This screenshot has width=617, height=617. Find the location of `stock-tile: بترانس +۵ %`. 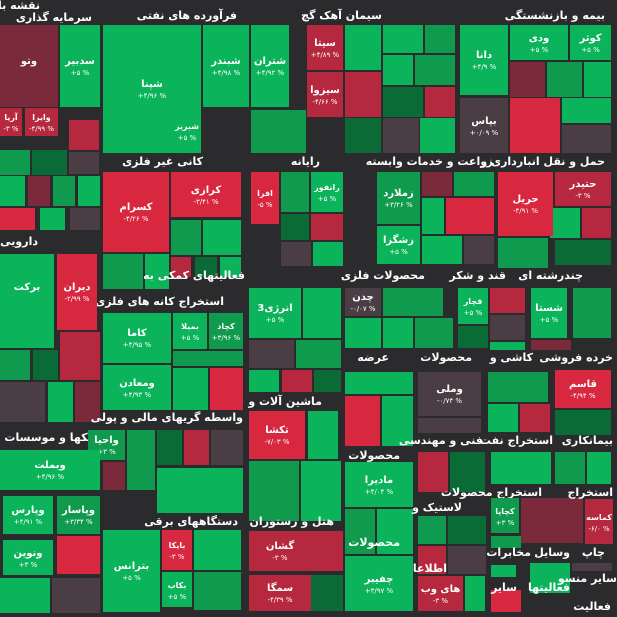

stock-tile: بترانس +۵ % is located at coordinates (131, 571).